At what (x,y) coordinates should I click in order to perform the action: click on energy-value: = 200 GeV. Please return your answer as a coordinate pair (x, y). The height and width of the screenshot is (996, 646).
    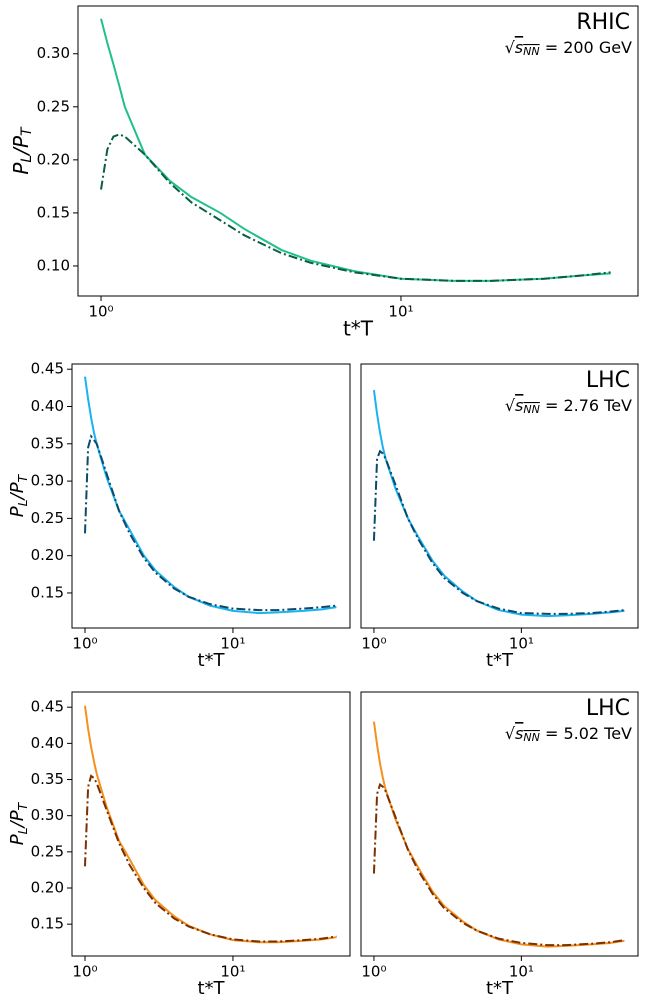
    Looking at the image, I should click on (586, 47).